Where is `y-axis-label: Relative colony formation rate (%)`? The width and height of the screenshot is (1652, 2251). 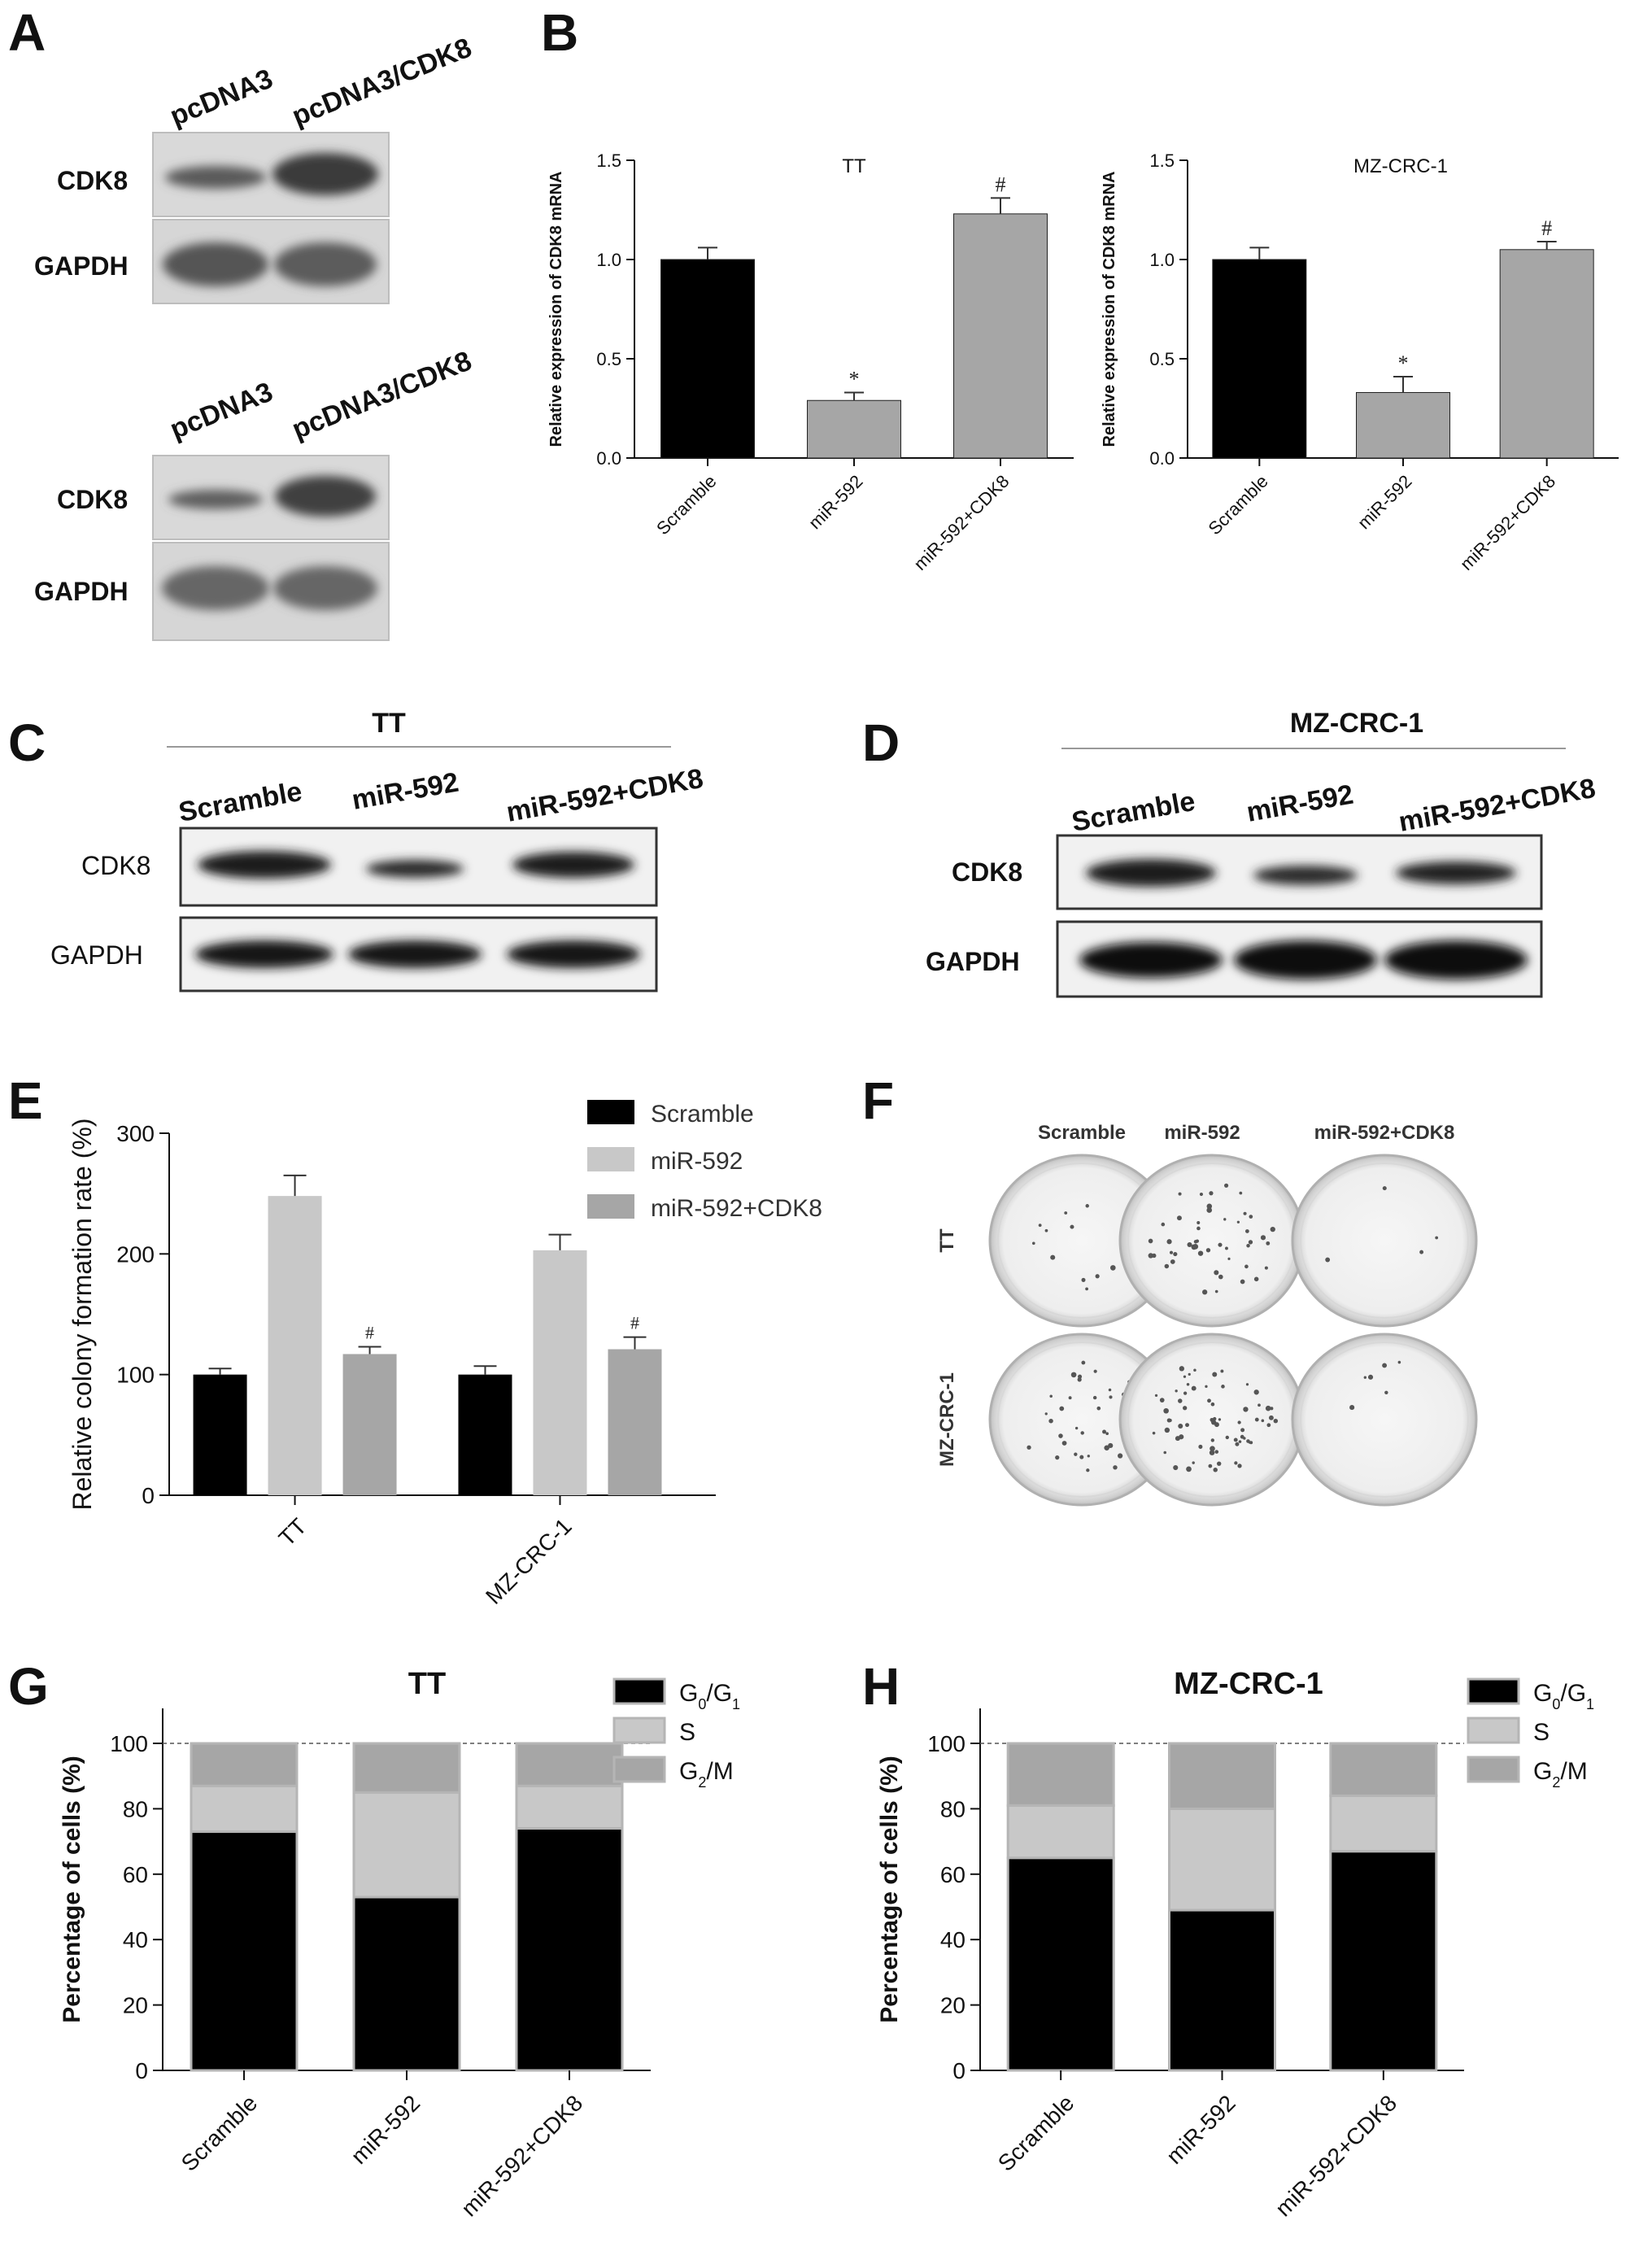
y-axis-label: Relative colony formation rate (%) is located at coordinates (82, 1315).